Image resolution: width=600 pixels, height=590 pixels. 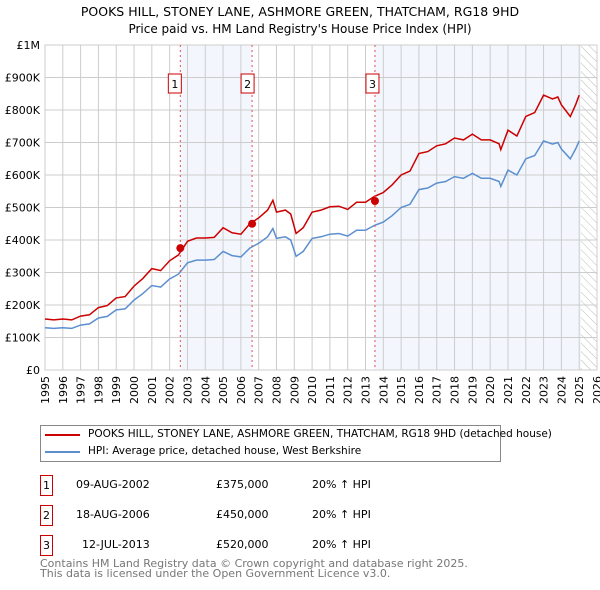 I want to click on legend-hpi-swatch, so click(x=62, y=452).